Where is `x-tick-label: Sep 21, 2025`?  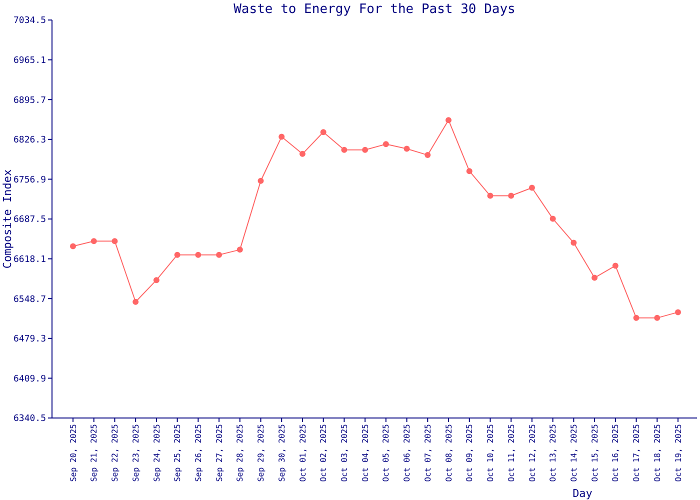
x-tick-label: Sep 21, 2025 is located at coordinates (94, 453).